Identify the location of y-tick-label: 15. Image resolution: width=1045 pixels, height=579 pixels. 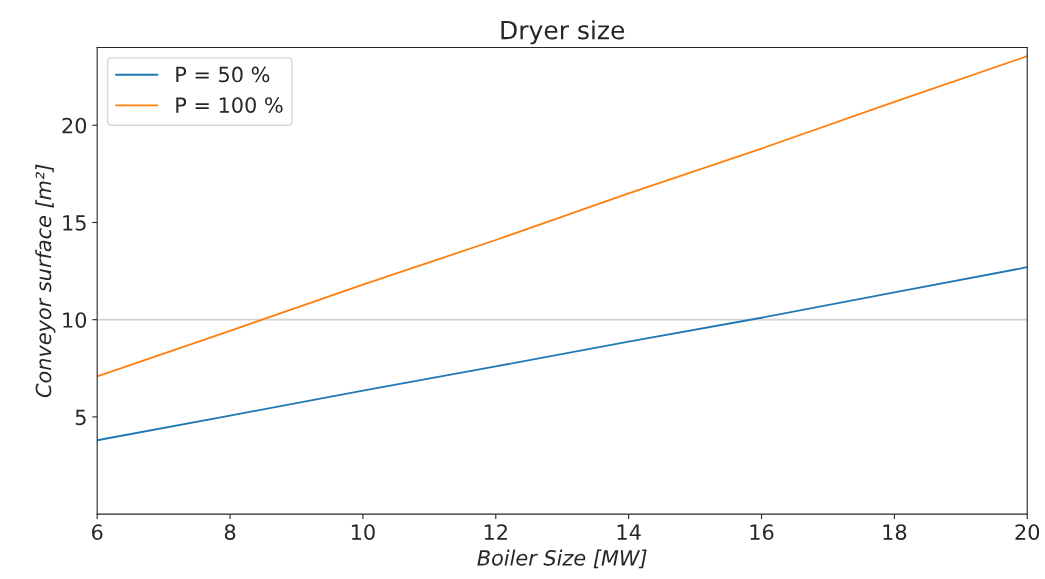
(74, 223).